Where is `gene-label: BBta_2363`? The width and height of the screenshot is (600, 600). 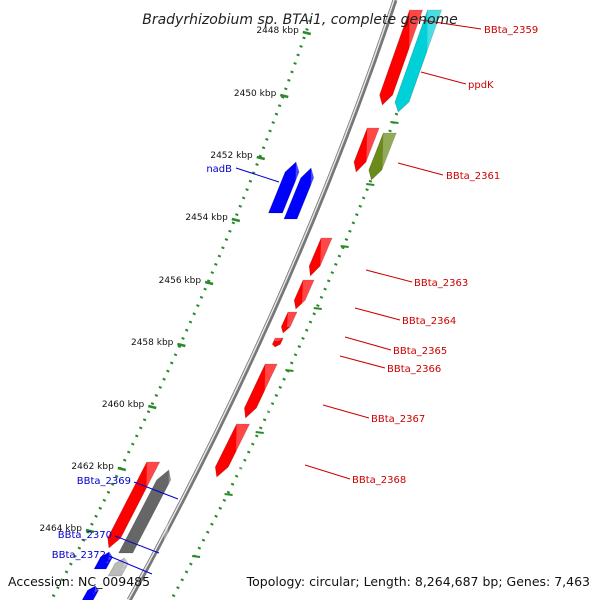
gene-label: BBta_2363 is located at coordinates (441, 283).